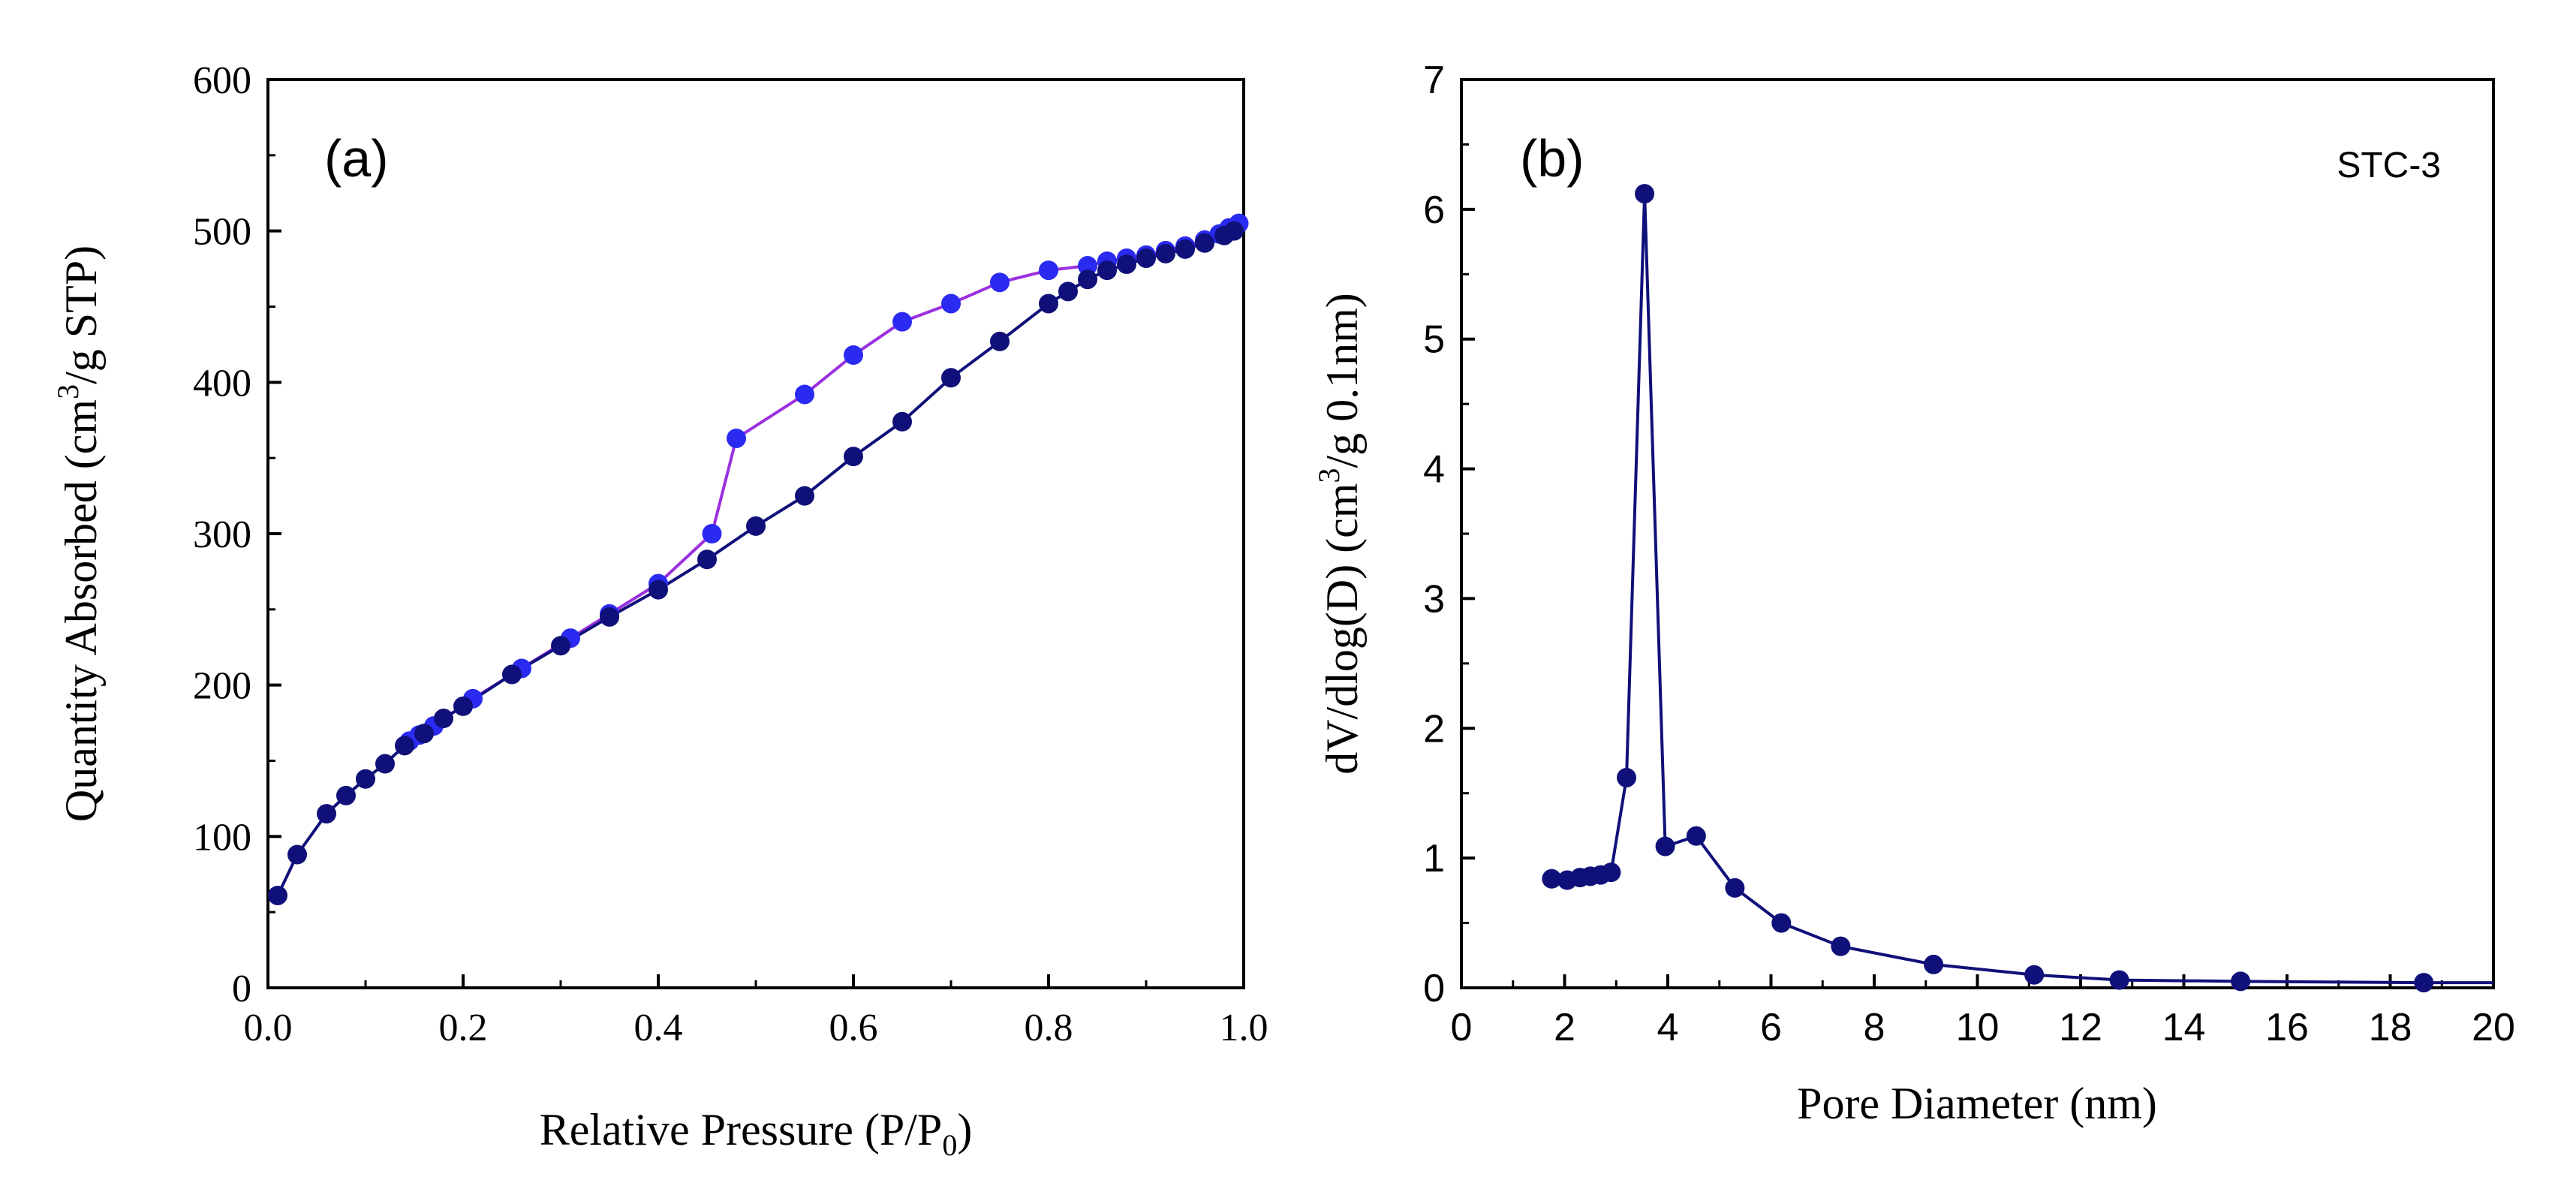 This screenshot has width=2576, height=1192. I want to click on chart-a-y-tick-label: 0, so click(241, 989).